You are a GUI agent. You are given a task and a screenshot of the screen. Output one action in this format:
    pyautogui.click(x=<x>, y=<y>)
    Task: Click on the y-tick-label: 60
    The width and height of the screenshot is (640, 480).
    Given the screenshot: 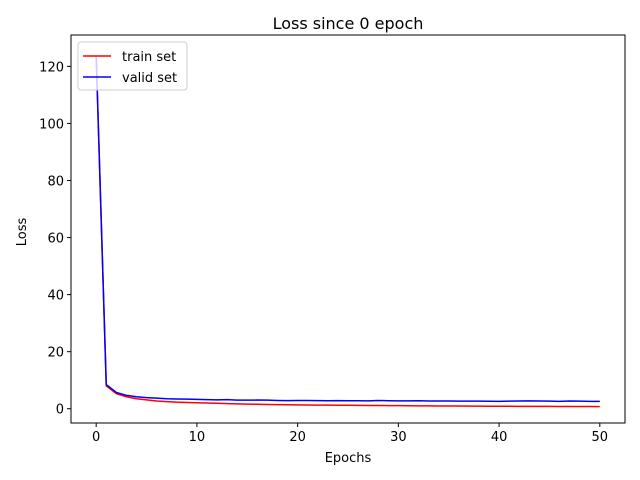 What is the action you would take?
    pyautogui.click(x=55, y=239)
    